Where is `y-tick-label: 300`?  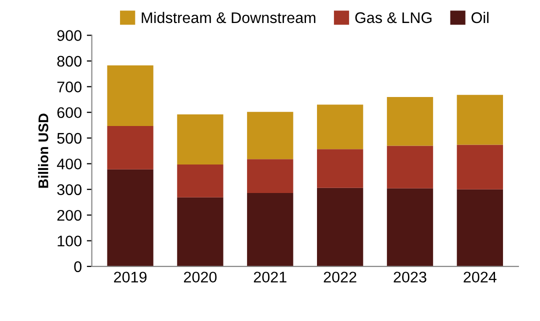 y-tick-label: 300 is located at coordinates (69, 190).